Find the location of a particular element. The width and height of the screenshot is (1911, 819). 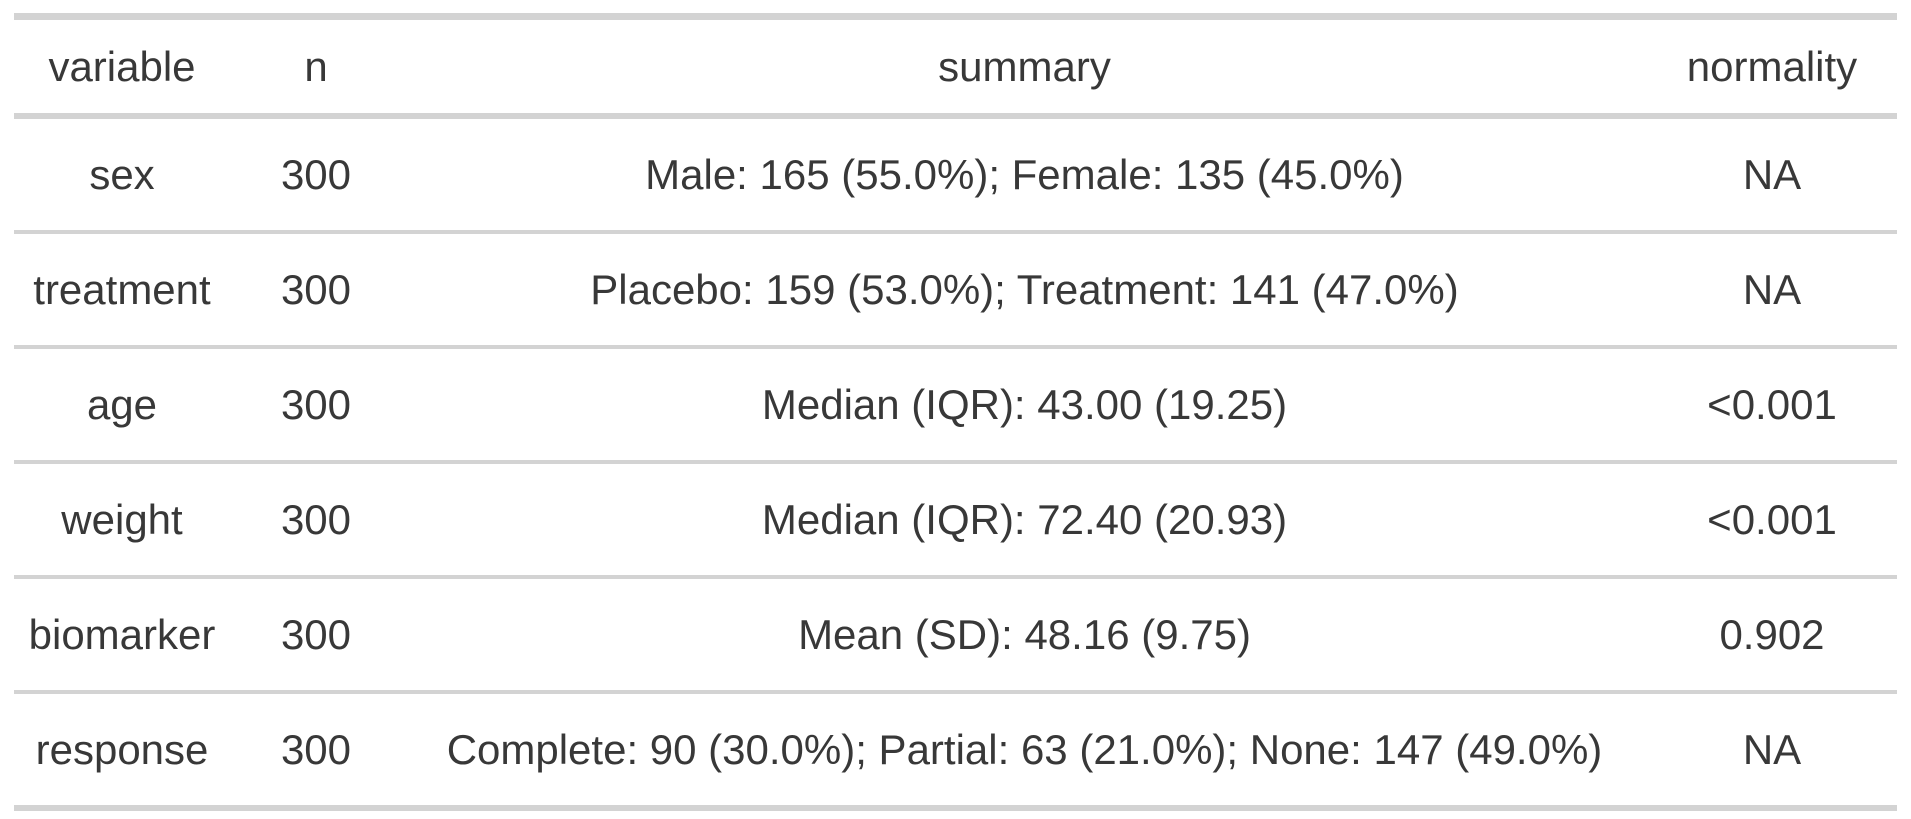

table-row: age 300 Median (IQR): 43.00 (19.25) <0.001 is located at coordinates (955, 403).